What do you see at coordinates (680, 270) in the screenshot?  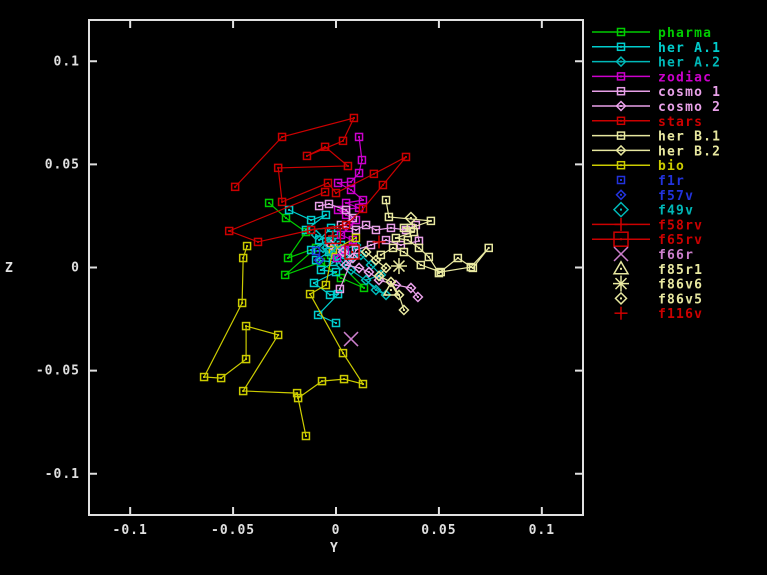 I see `legend-label: f85r1` at bounding box center [680, 270].